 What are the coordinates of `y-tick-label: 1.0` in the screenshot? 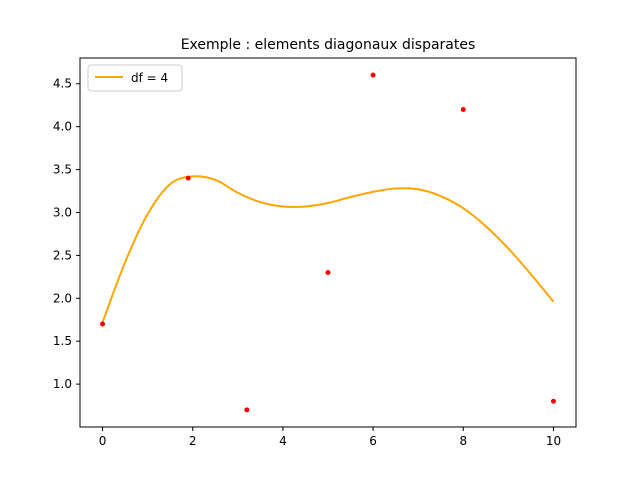 It's located at (62, 384).